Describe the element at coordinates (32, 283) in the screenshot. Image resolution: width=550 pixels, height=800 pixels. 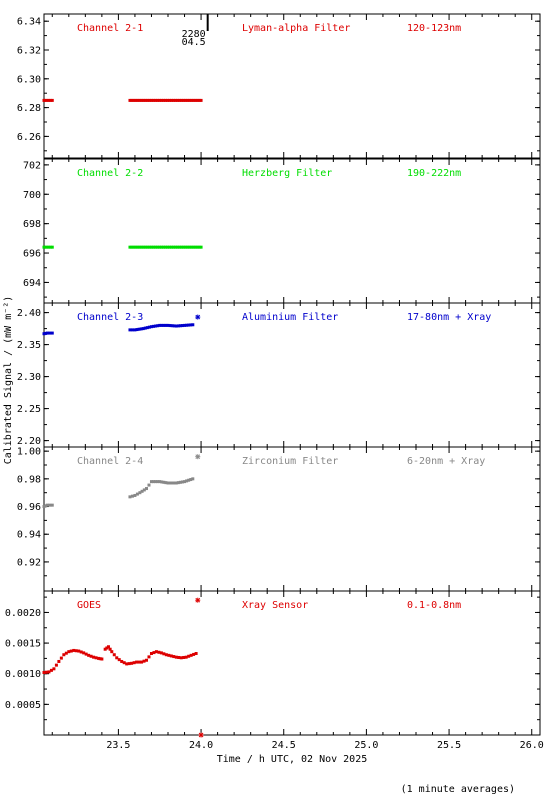
I see `y-tick-label: 694` at that location.